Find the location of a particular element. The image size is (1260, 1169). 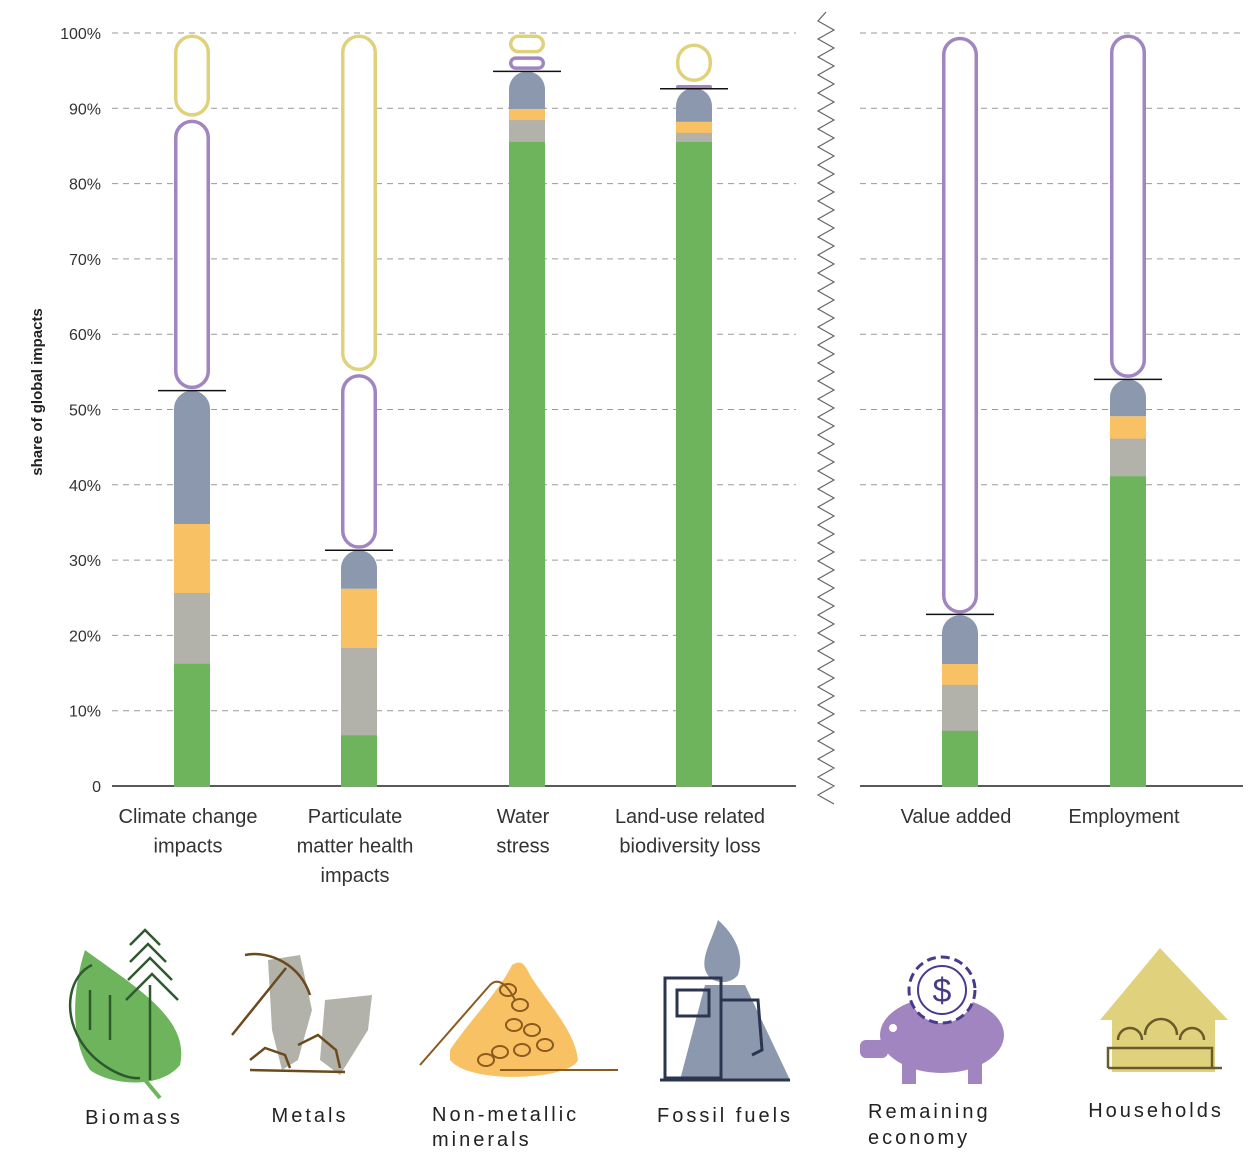

legend-label: Non-metallic minerals is located at coordinates (505, 1127).